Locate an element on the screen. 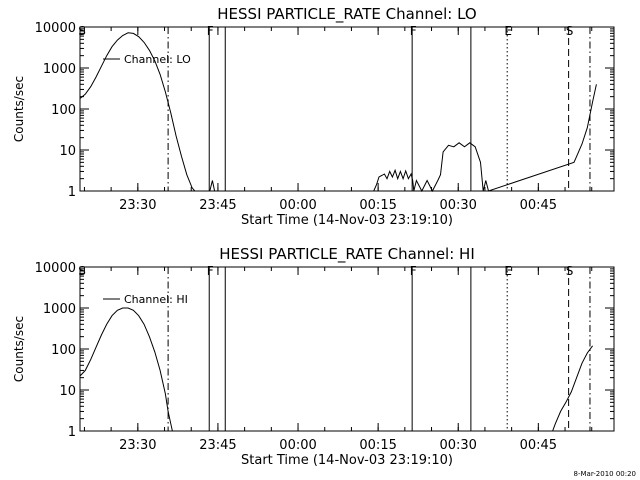 The image size is (640, 480). plot-title: HESSI PARTICLE_RATE Channel: LO is located at coordinates (346, 14).